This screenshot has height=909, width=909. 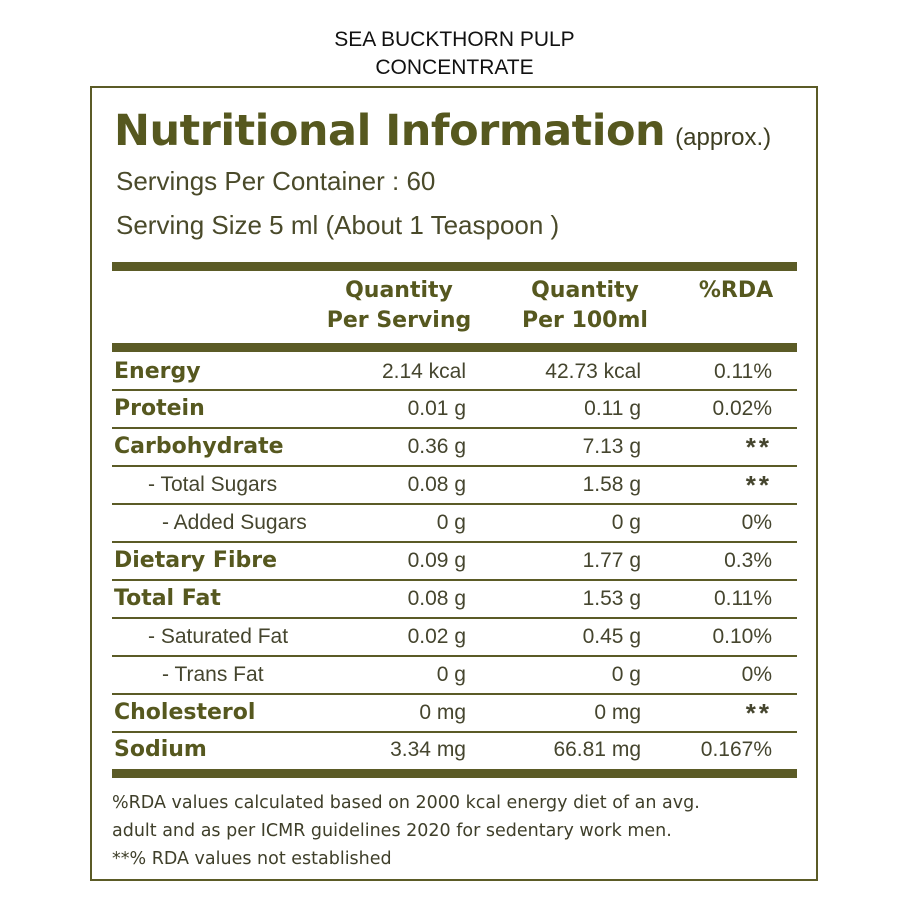 I want to click on table-row: Carbohydrate 0.36 g 7.13 g **, so click(x=454, y=447).